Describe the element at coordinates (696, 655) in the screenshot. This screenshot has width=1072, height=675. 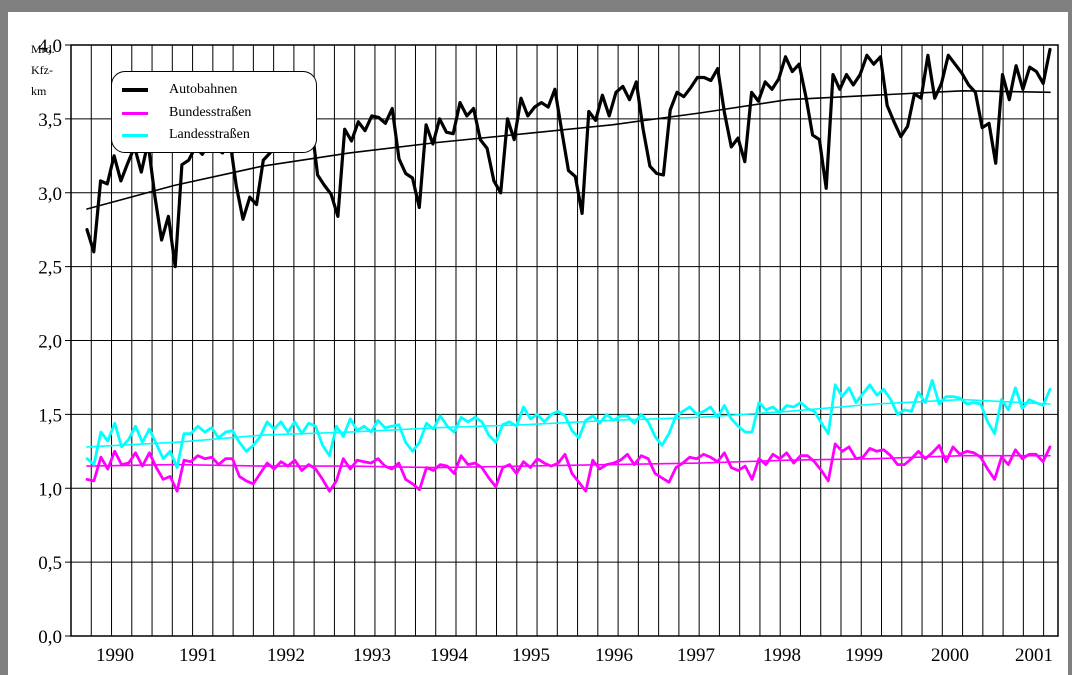
I see `x-tick-label-year: 1997` at that location.